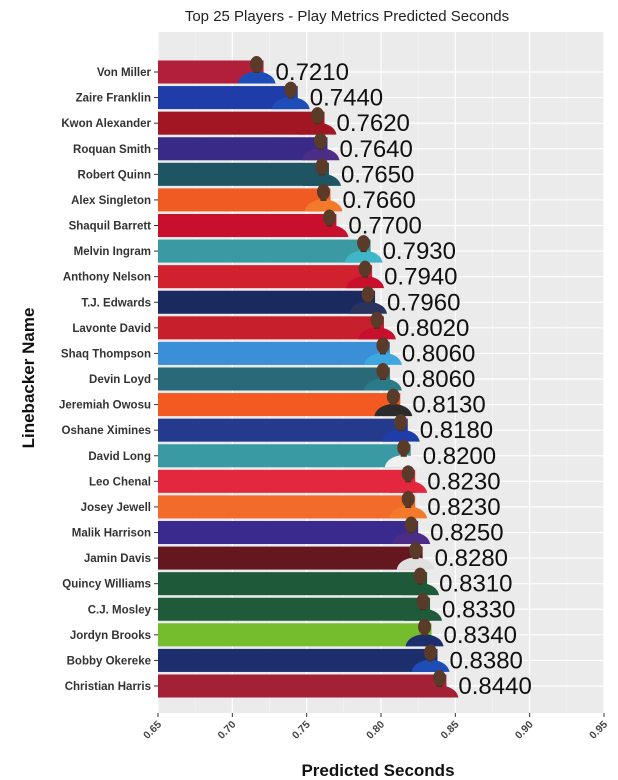 Image resolution: width=618 pixels, height=780 pixels. Describe the element at coordinates (105, 406) in the screenshot. I see `y-tick-label: Jeremiah Owosu` at that location.